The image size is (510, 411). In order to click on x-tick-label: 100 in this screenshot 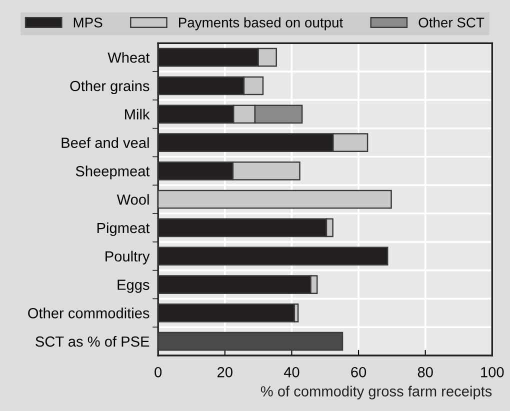, I will do `click(492, 372)`.